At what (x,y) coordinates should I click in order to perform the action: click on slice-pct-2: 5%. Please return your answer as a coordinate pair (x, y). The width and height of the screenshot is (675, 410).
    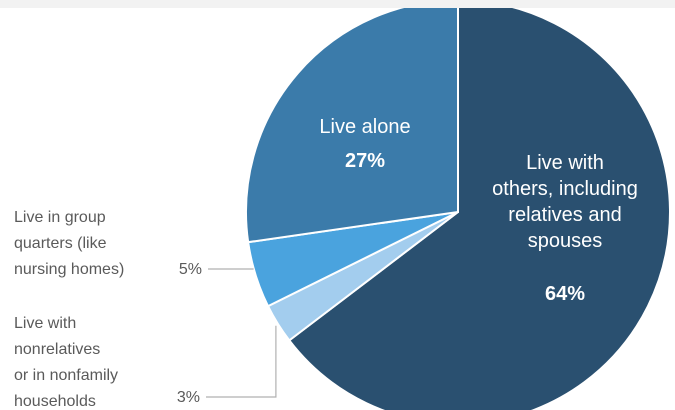
    Looking at the image, I should click on (190, 269).